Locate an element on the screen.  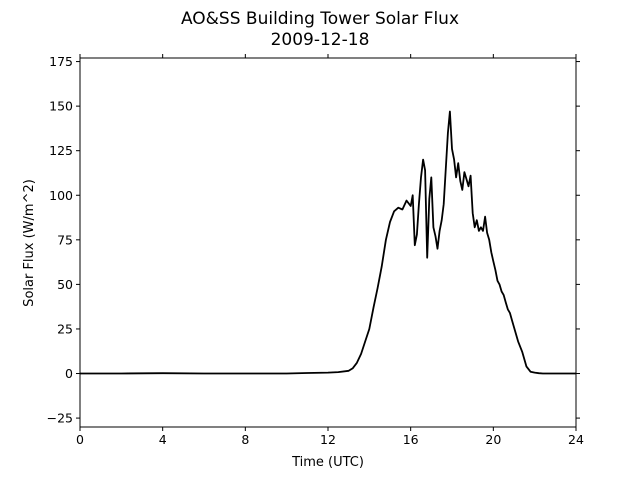
y-tick-label: 25 is located at coordinates (65, 328).